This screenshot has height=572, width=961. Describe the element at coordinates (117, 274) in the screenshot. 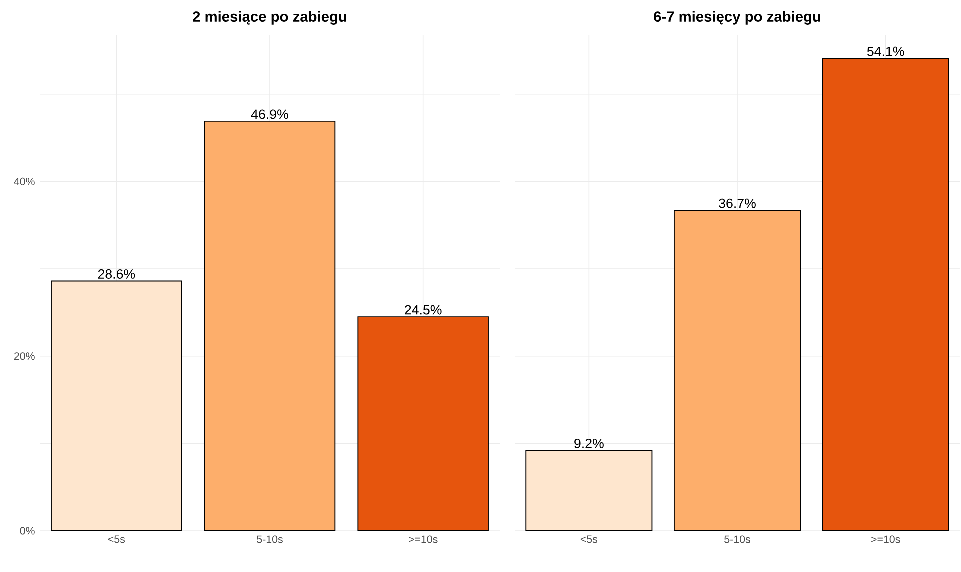

I see `data-label: 28.6%` at that location.